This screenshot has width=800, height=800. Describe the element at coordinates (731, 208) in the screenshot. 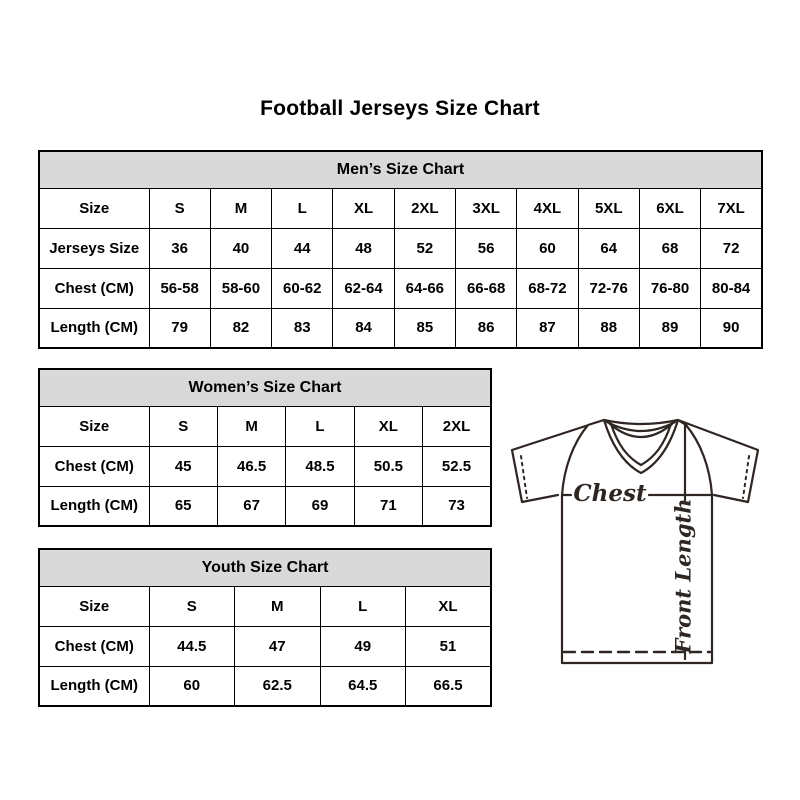

I see `value-cell: 7XL` at that location.